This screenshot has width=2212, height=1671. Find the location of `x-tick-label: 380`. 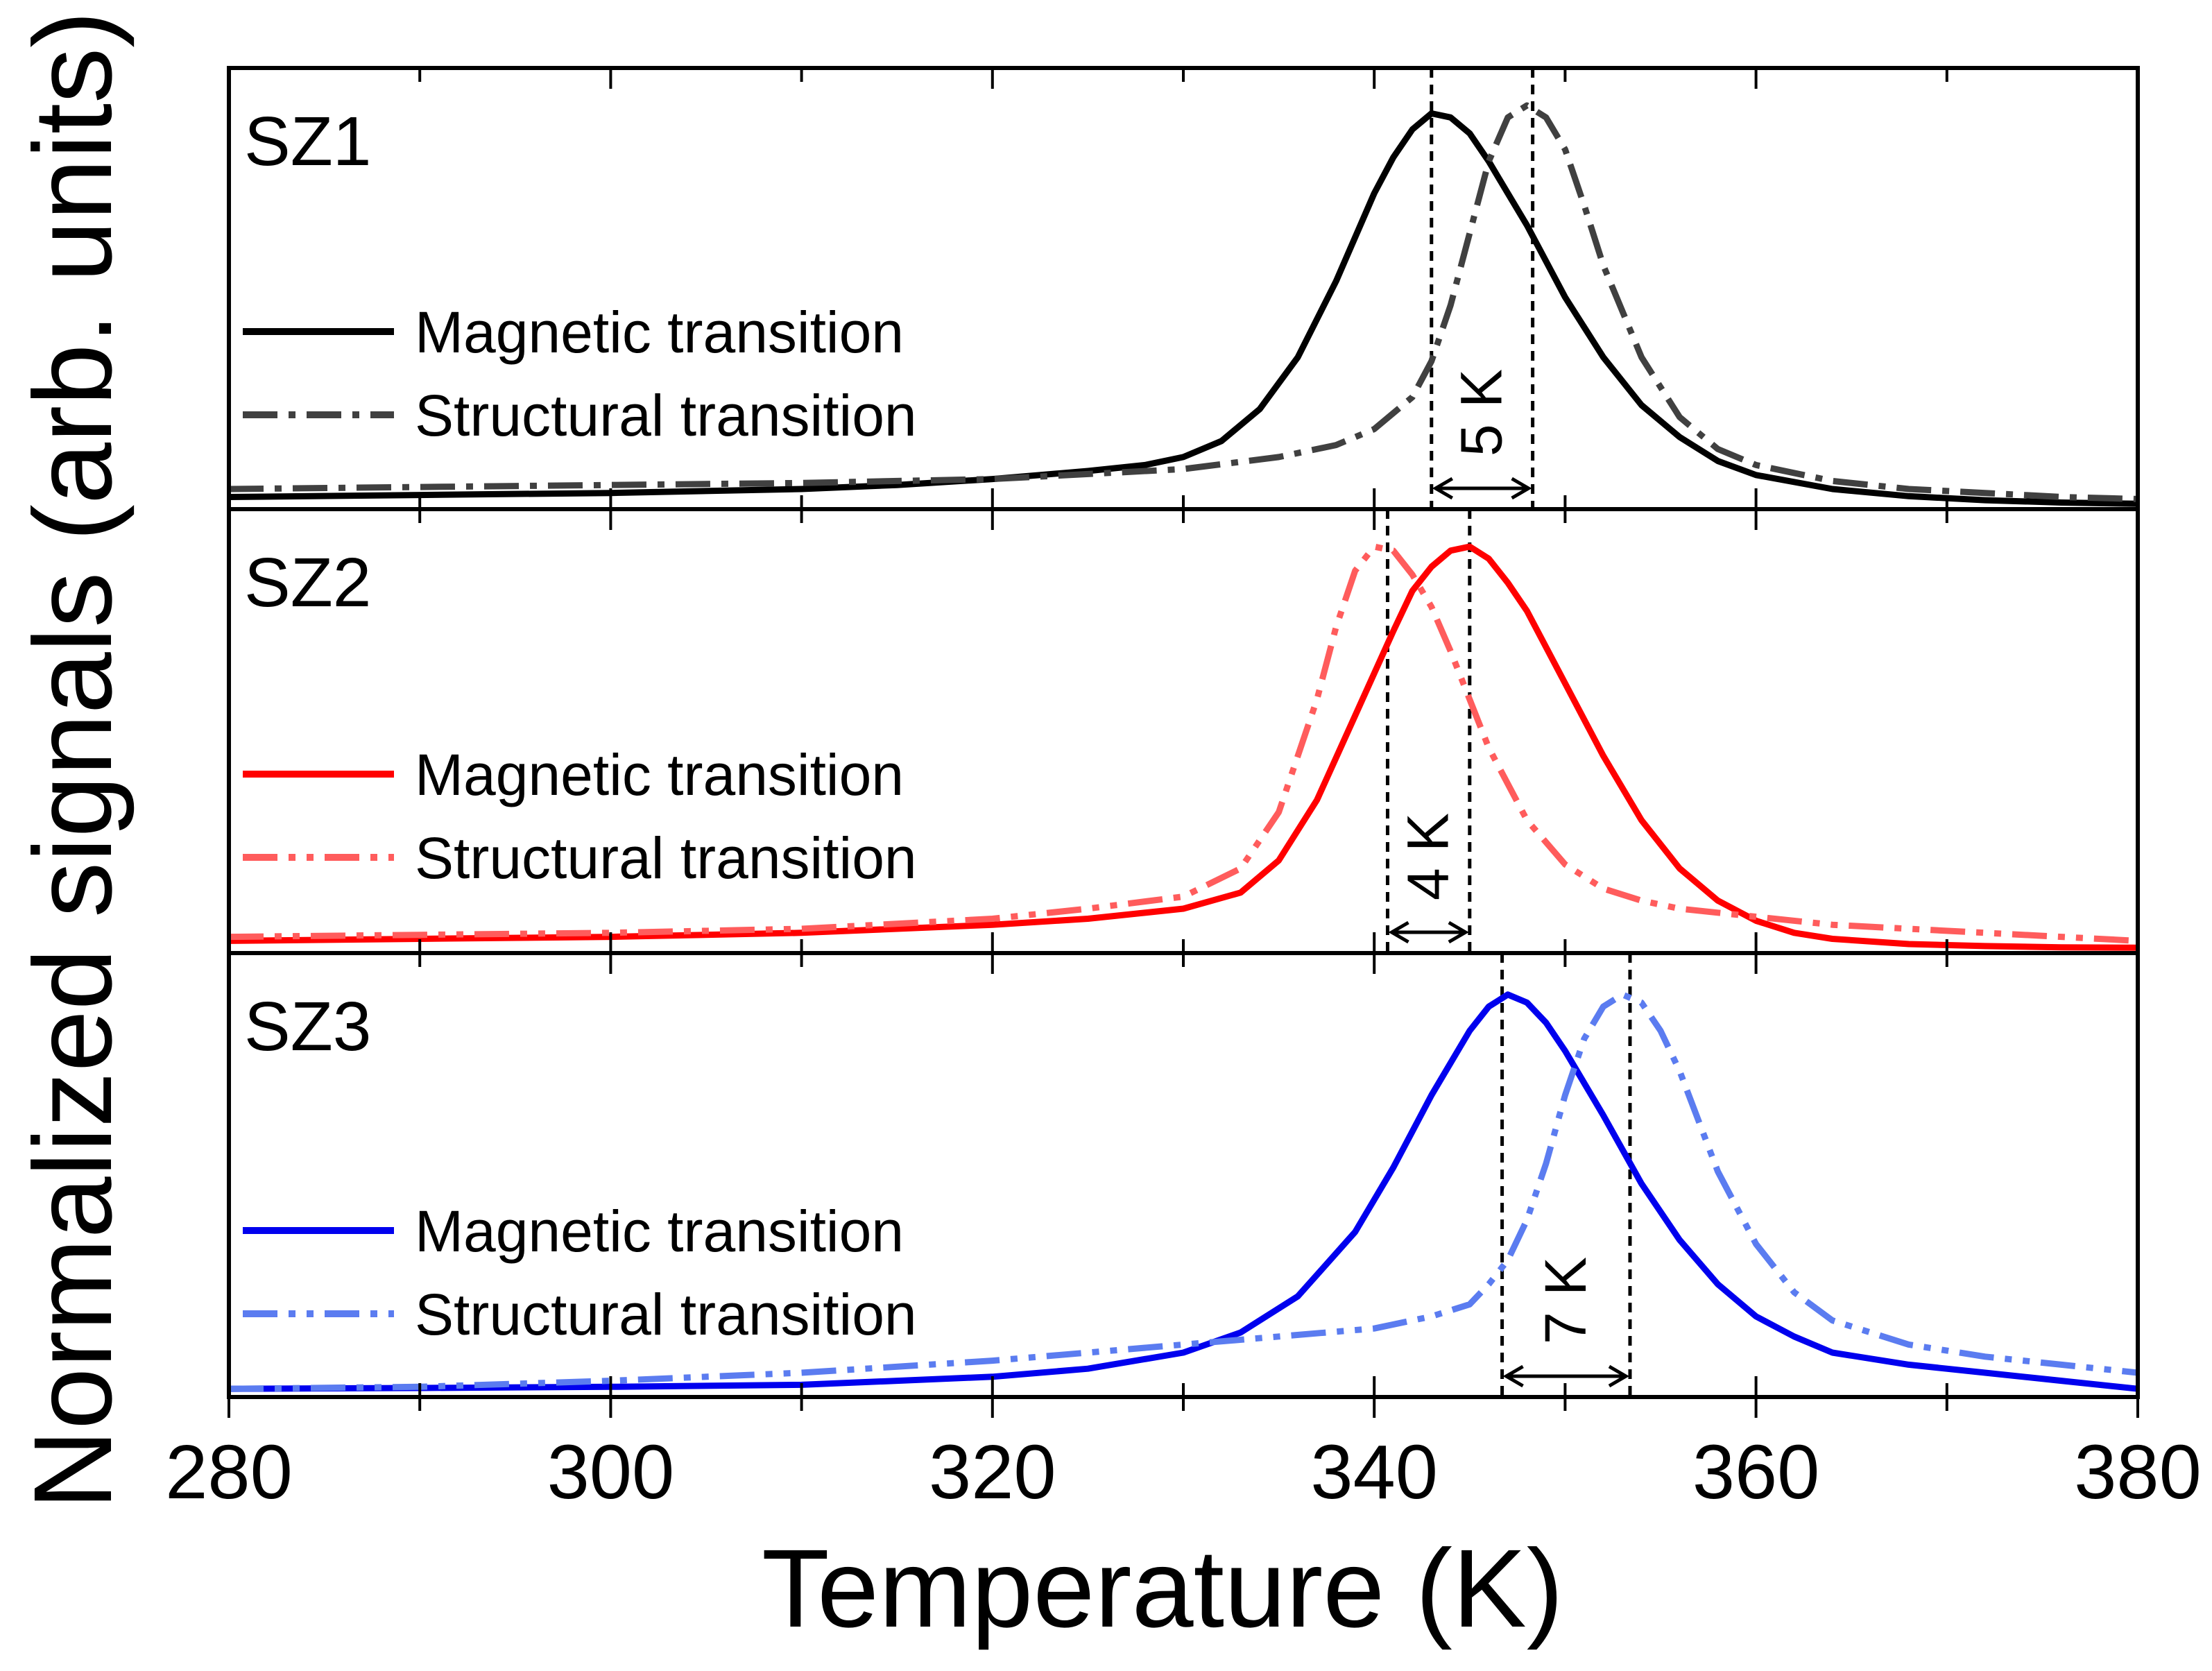

x-tick-label: 380 is located at coordinates (2138, 1472).